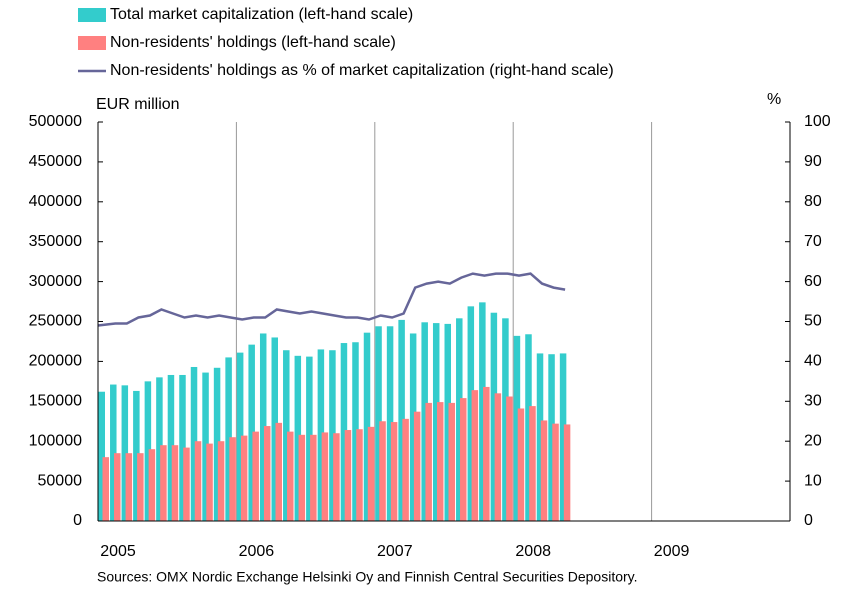  Describe the element at coordinates (60, 480) in the screenshot. I see `y-tick-label: 50000` at that location.